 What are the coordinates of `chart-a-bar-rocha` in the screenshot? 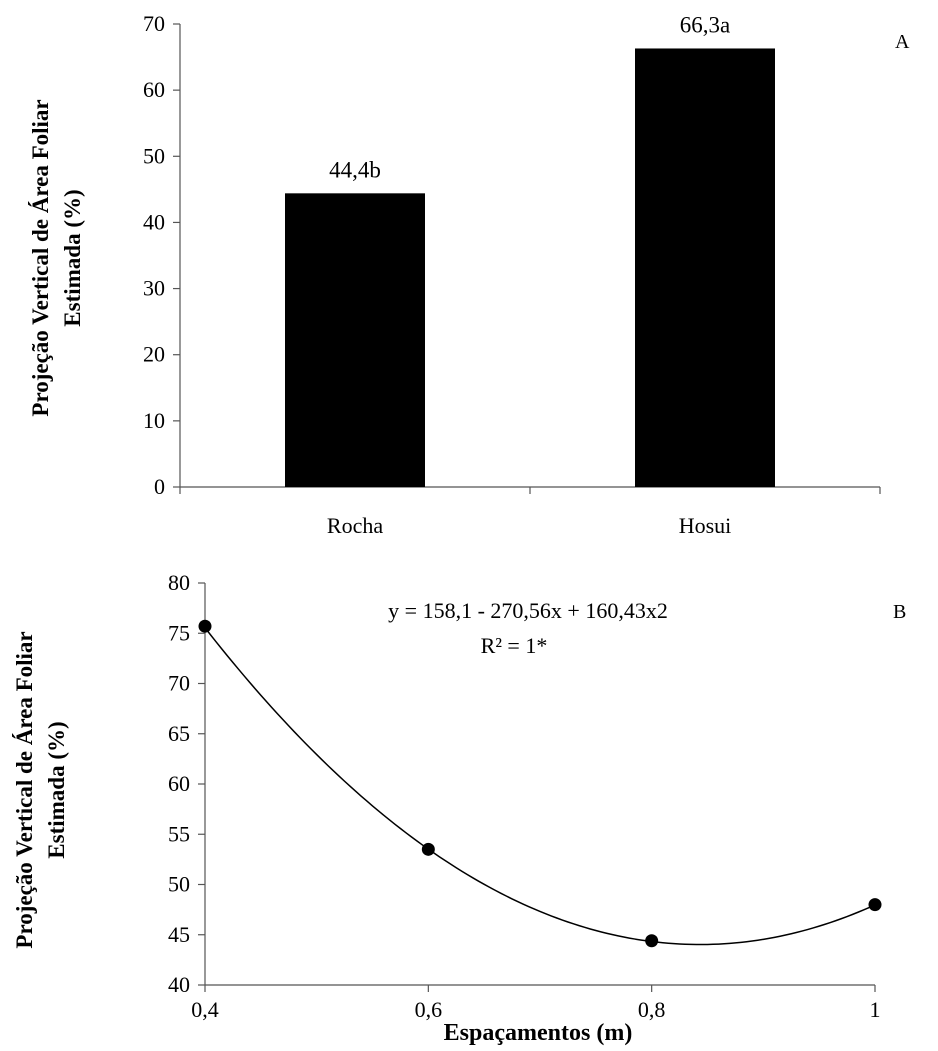 It's located at (355, 340).